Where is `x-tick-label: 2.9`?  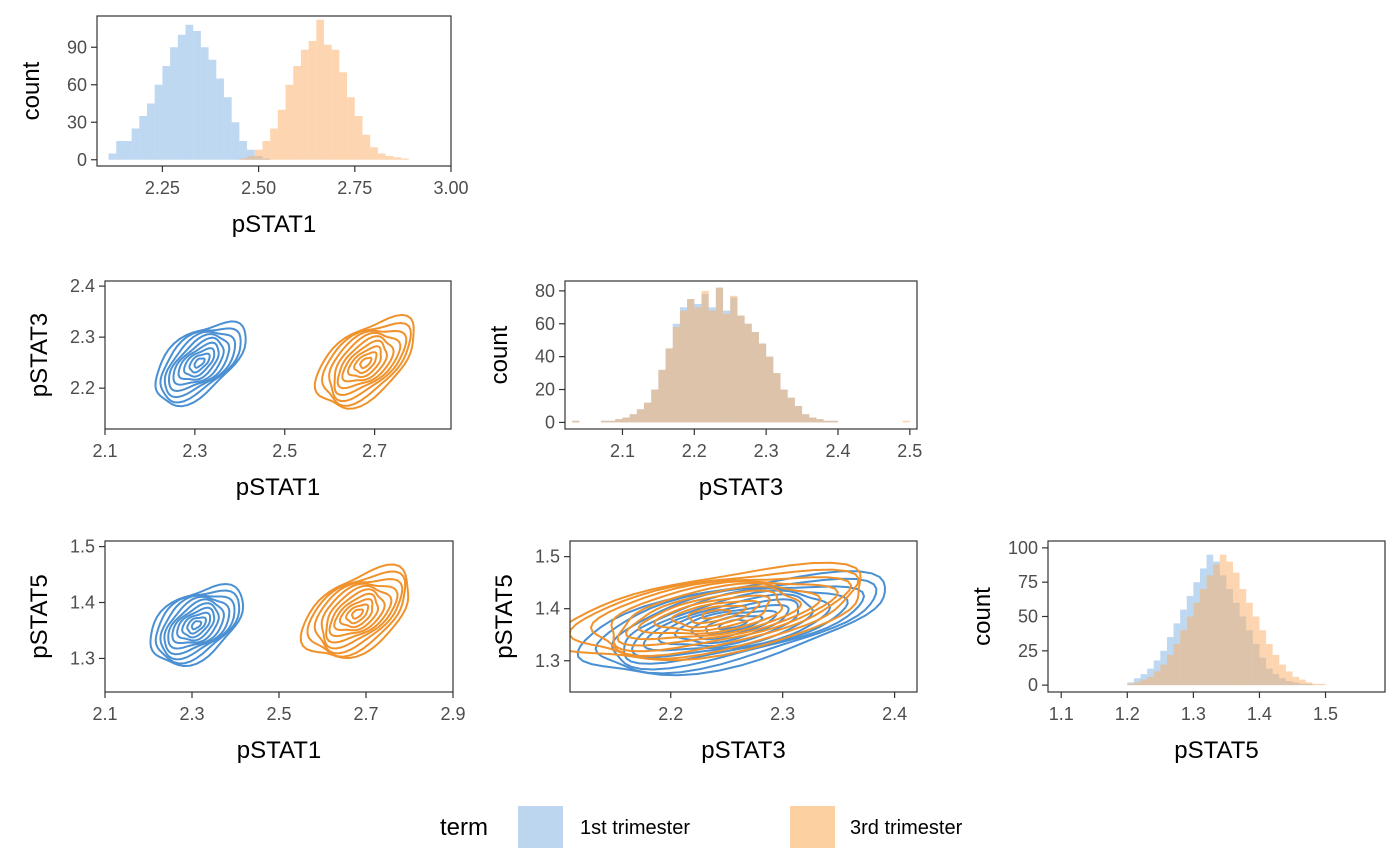
x-tick-label: 2.9 is located at coordinates (452, 714).